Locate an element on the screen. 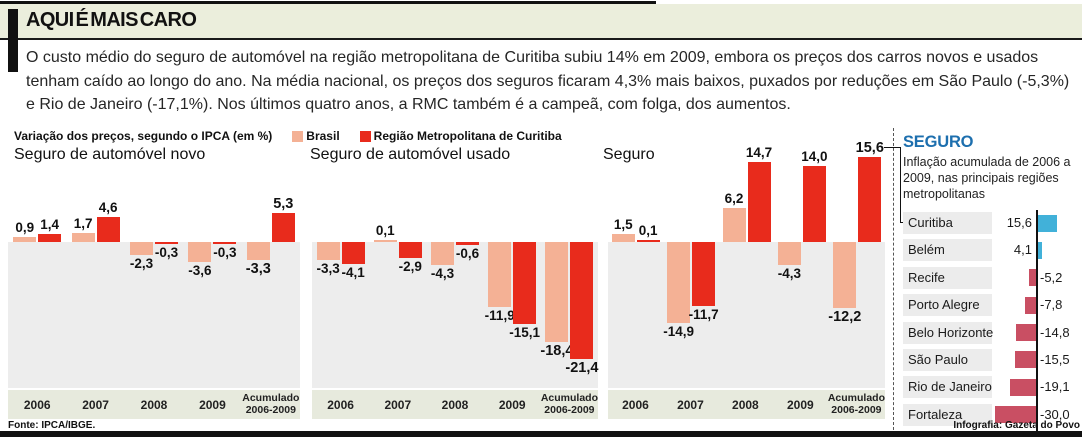 The image size is (1082, 442). brasil-color-swatch is located at coordinates (298, 136).